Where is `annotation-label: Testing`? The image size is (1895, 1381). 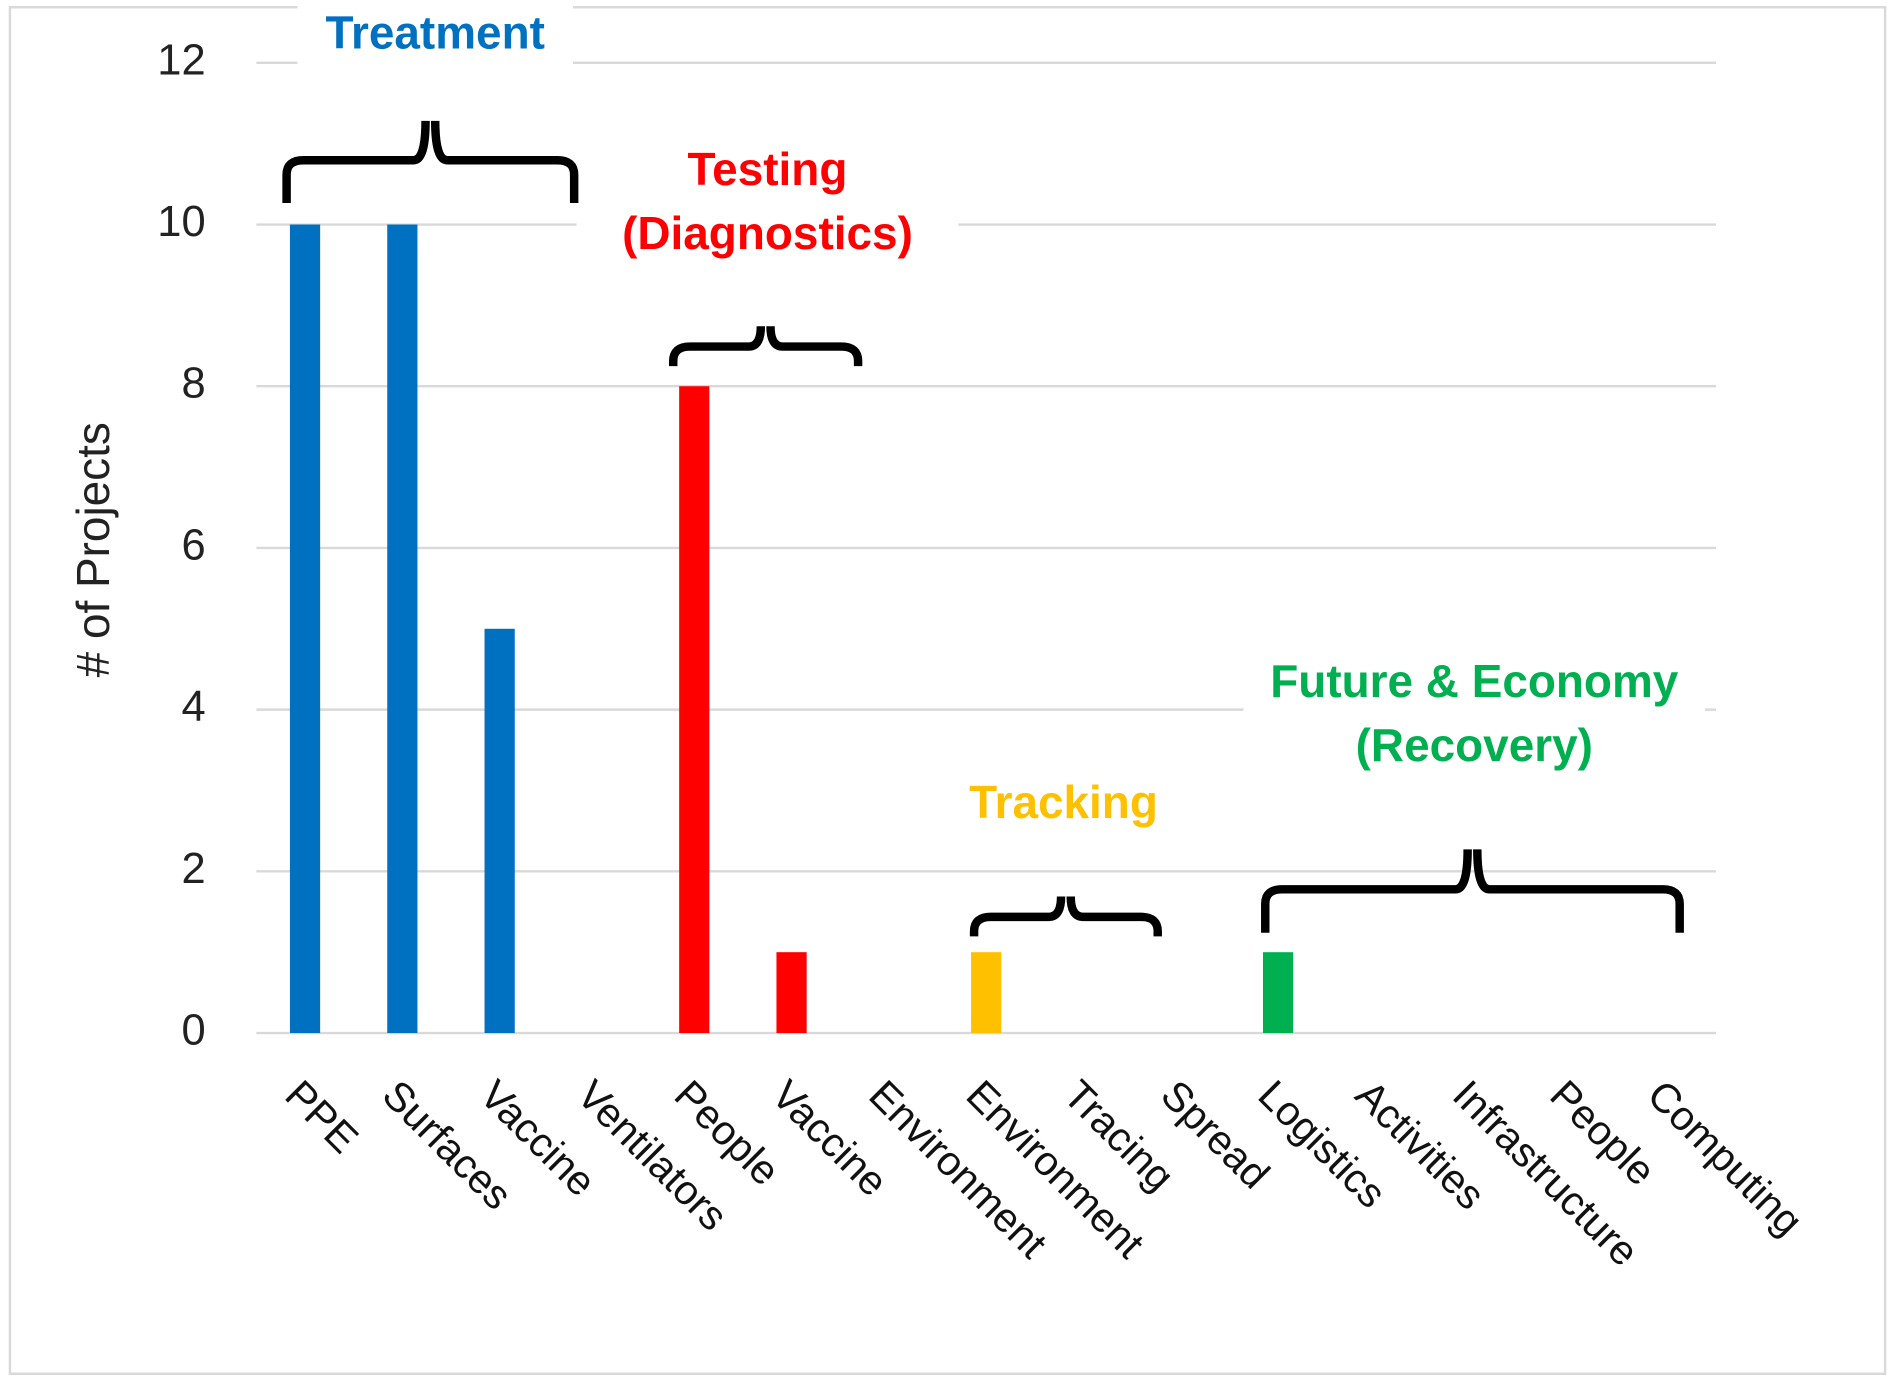
annotation-label: Testing is located at coordinates (768, 169).